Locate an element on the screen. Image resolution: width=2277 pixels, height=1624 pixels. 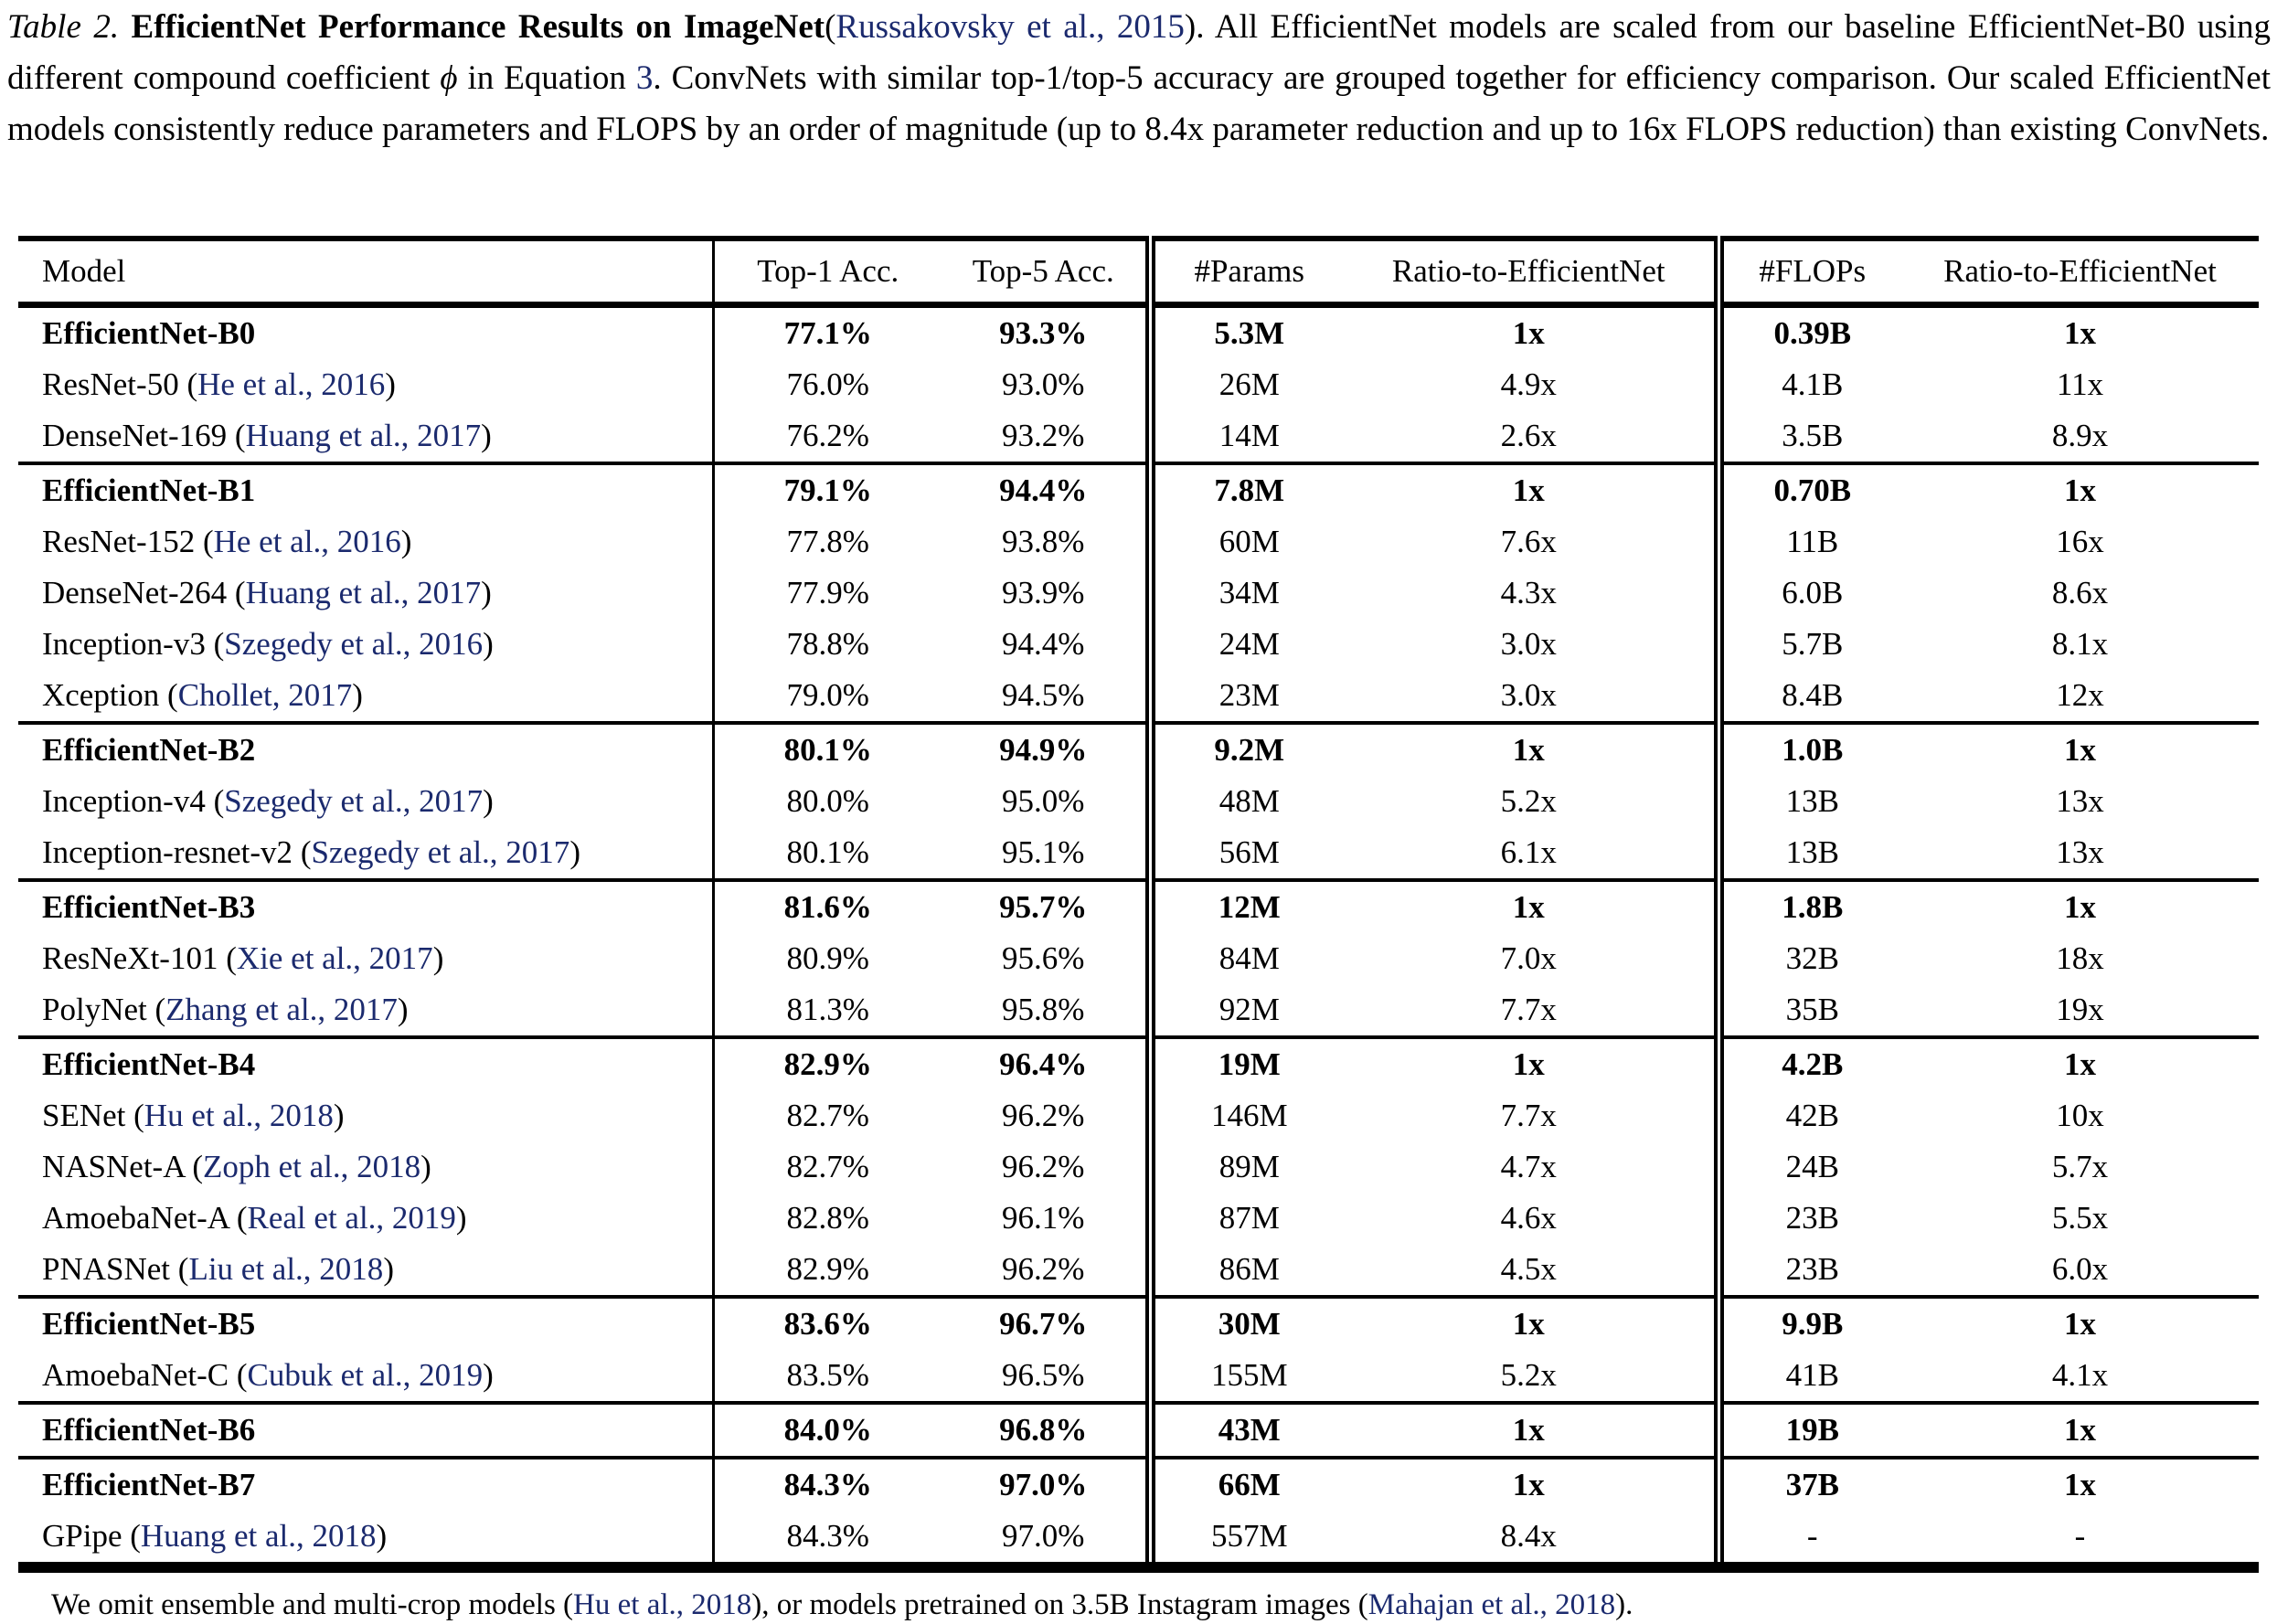
flops-ratio-cell: 12x is located at coordinates (2080, 695).